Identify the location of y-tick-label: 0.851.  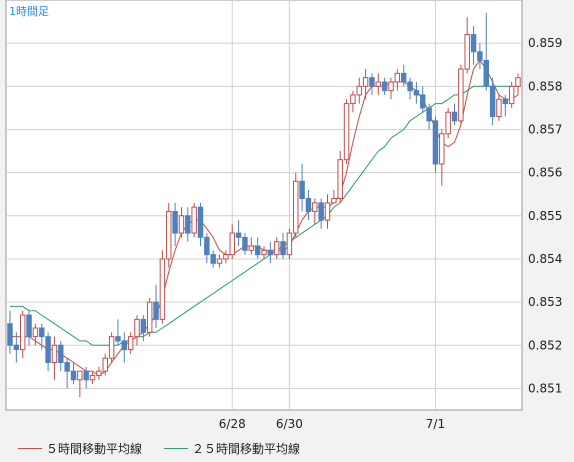
(545, 388).